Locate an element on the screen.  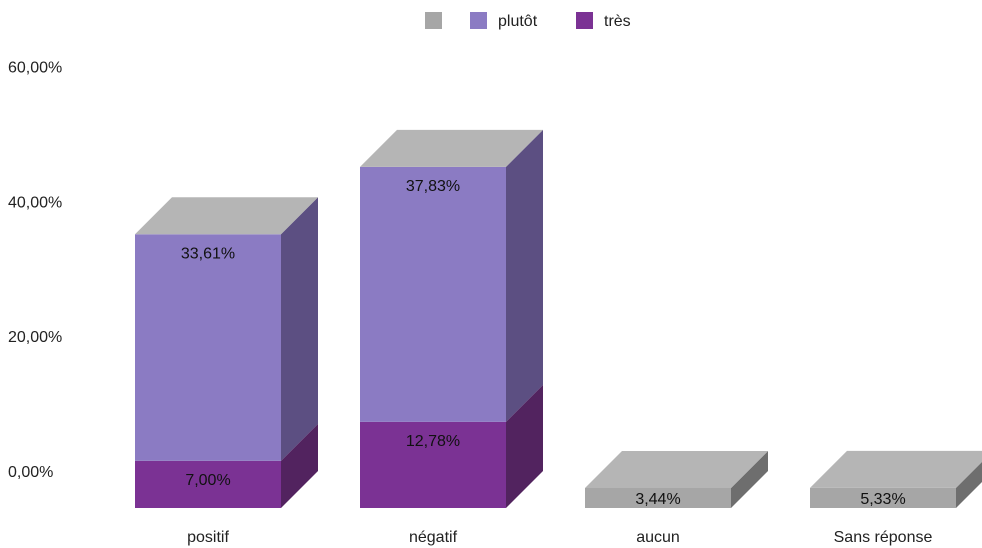
y-tick-label: 0,00% is located at coordinates (30, 472).